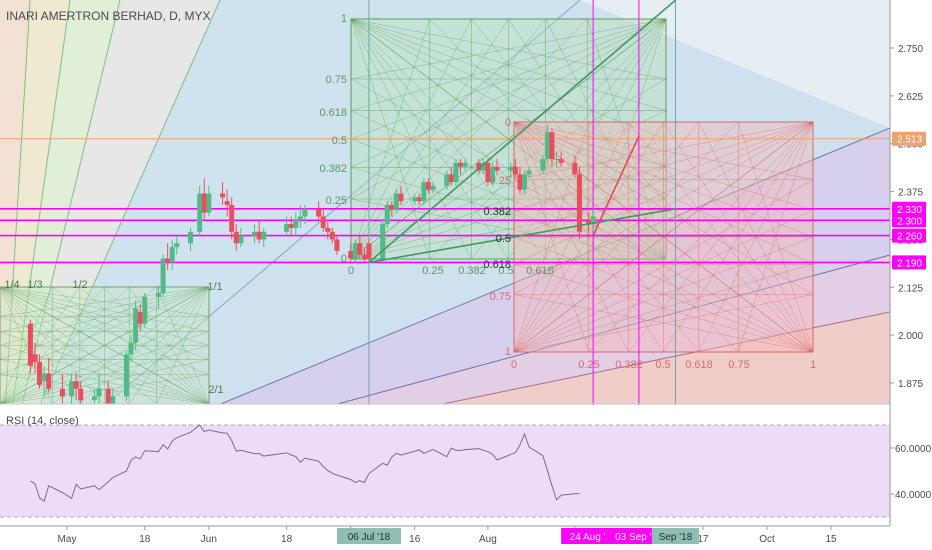 Image resolution: width=932 pixels, height=550 pixels. What do you see at coordinates (910, 49) in the screenshot?
I see `price-tick-label: 2.750` at bounding box center [910, 49].